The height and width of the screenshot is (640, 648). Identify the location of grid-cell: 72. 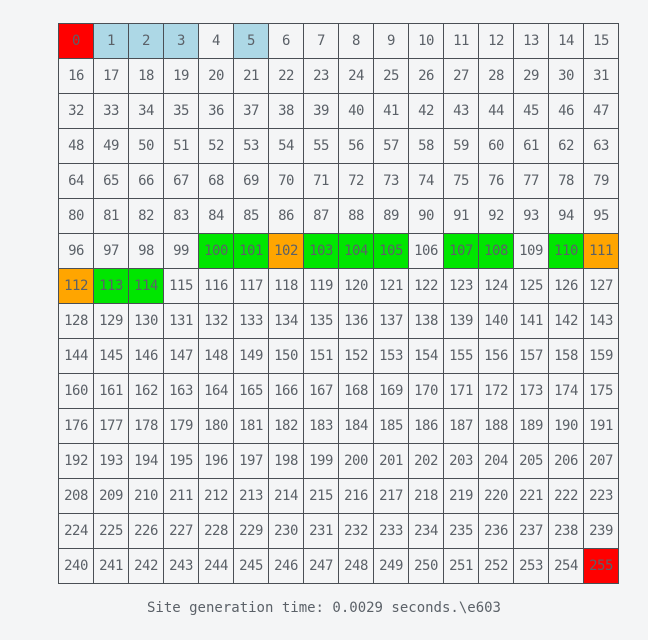
(356, 181).